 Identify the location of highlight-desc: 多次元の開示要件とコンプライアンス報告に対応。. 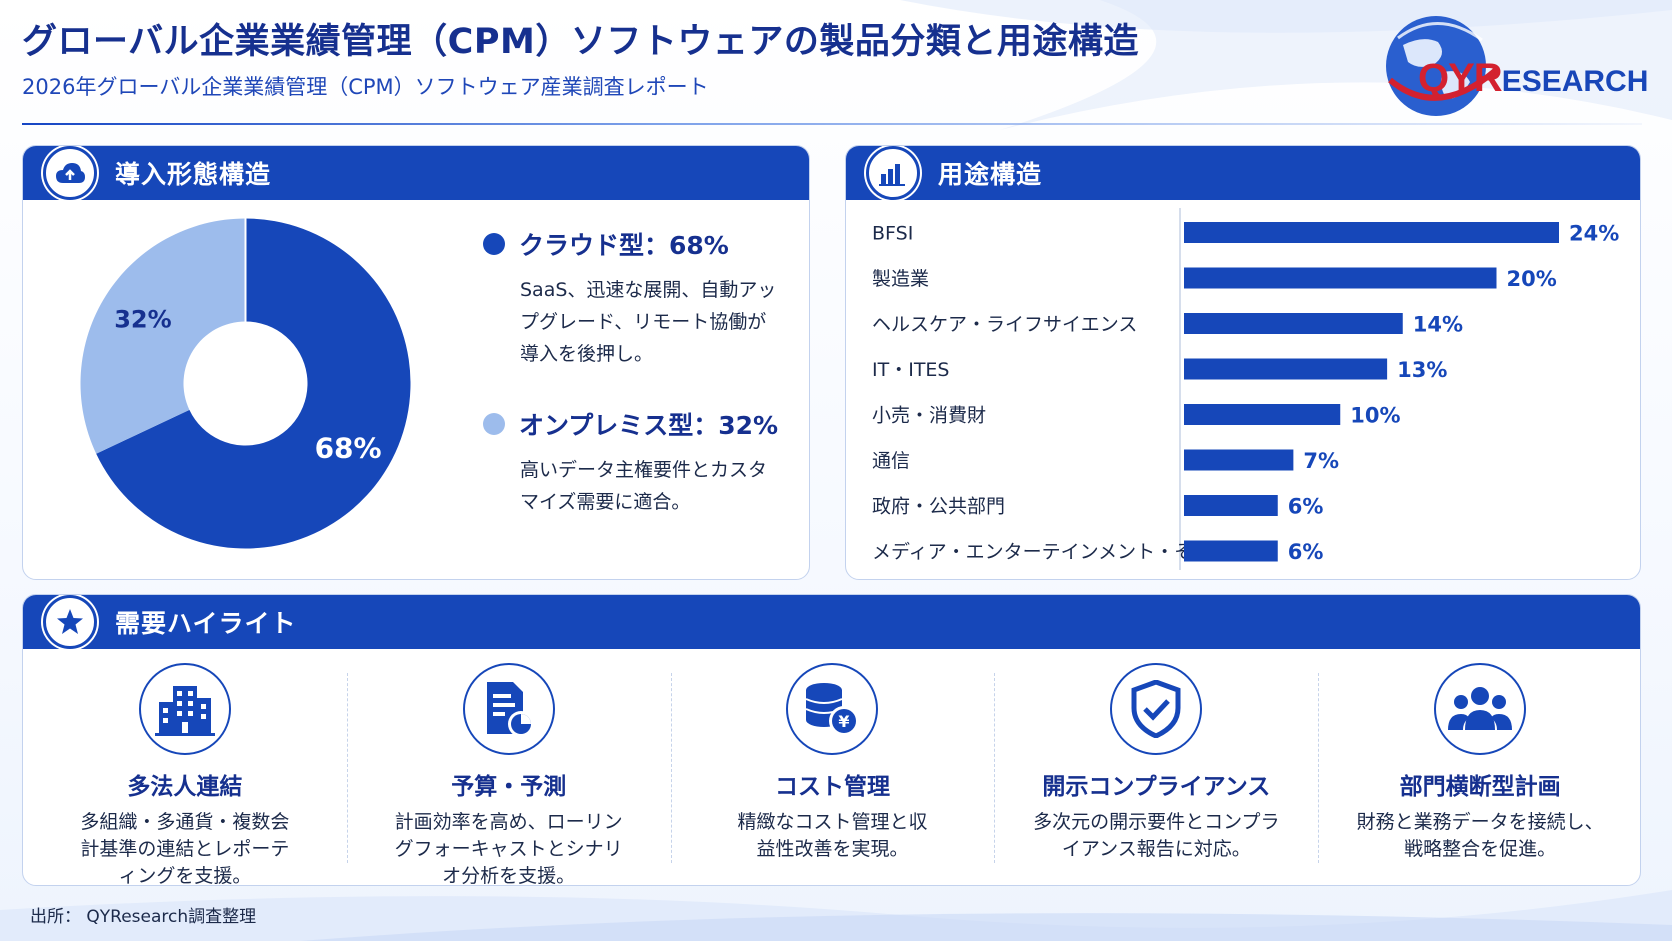
(1156, 835).